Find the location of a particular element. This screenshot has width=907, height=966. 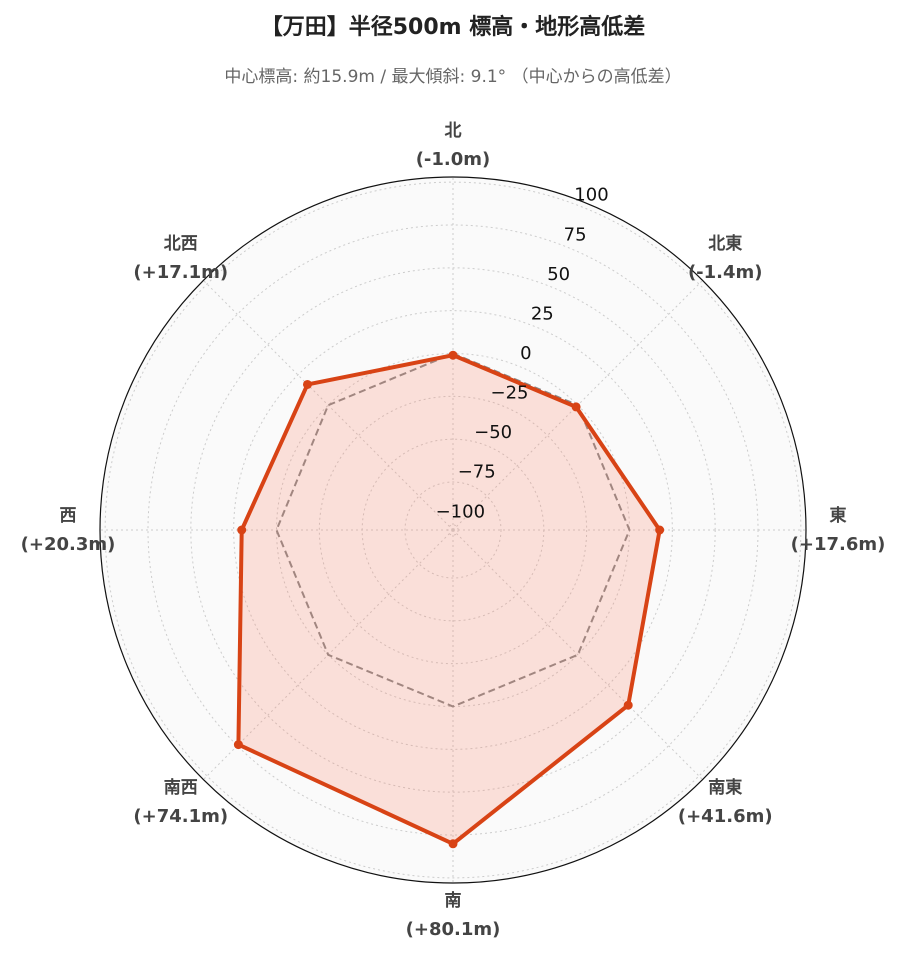

category-label: 南西 is located at coordinates (181, 787).